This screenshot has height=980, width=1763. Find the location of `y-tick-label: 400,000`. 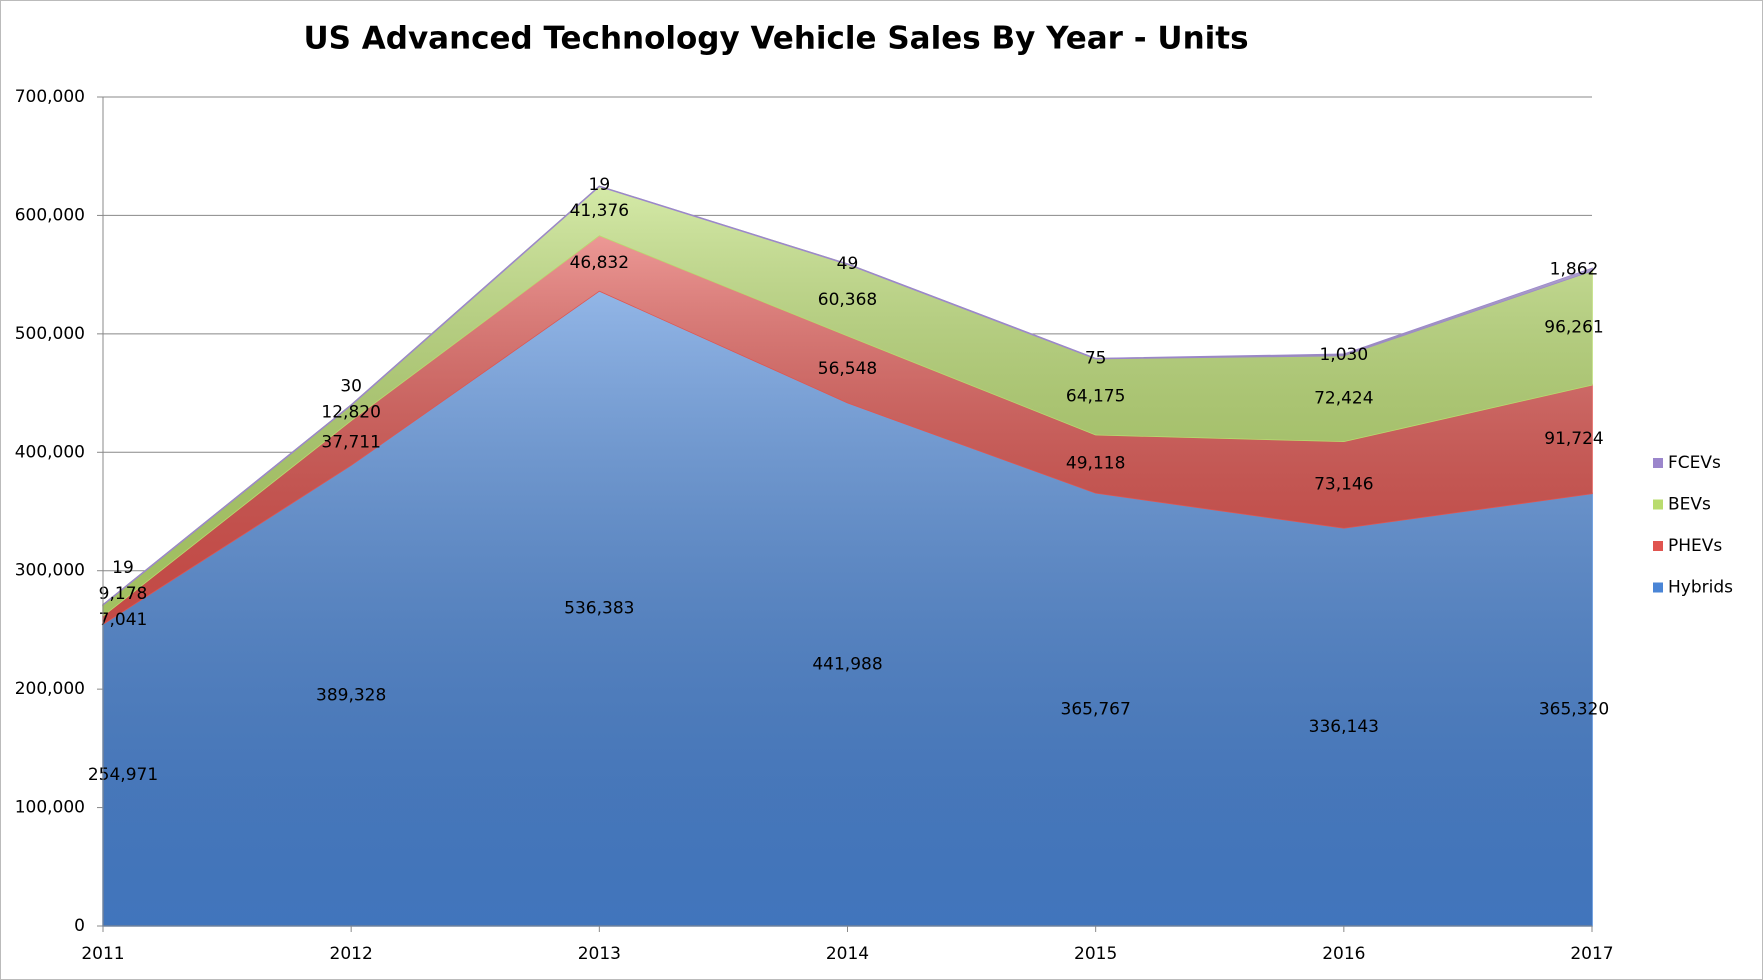

y-tick-label: 400,000 is located at coordinates (50, 452).